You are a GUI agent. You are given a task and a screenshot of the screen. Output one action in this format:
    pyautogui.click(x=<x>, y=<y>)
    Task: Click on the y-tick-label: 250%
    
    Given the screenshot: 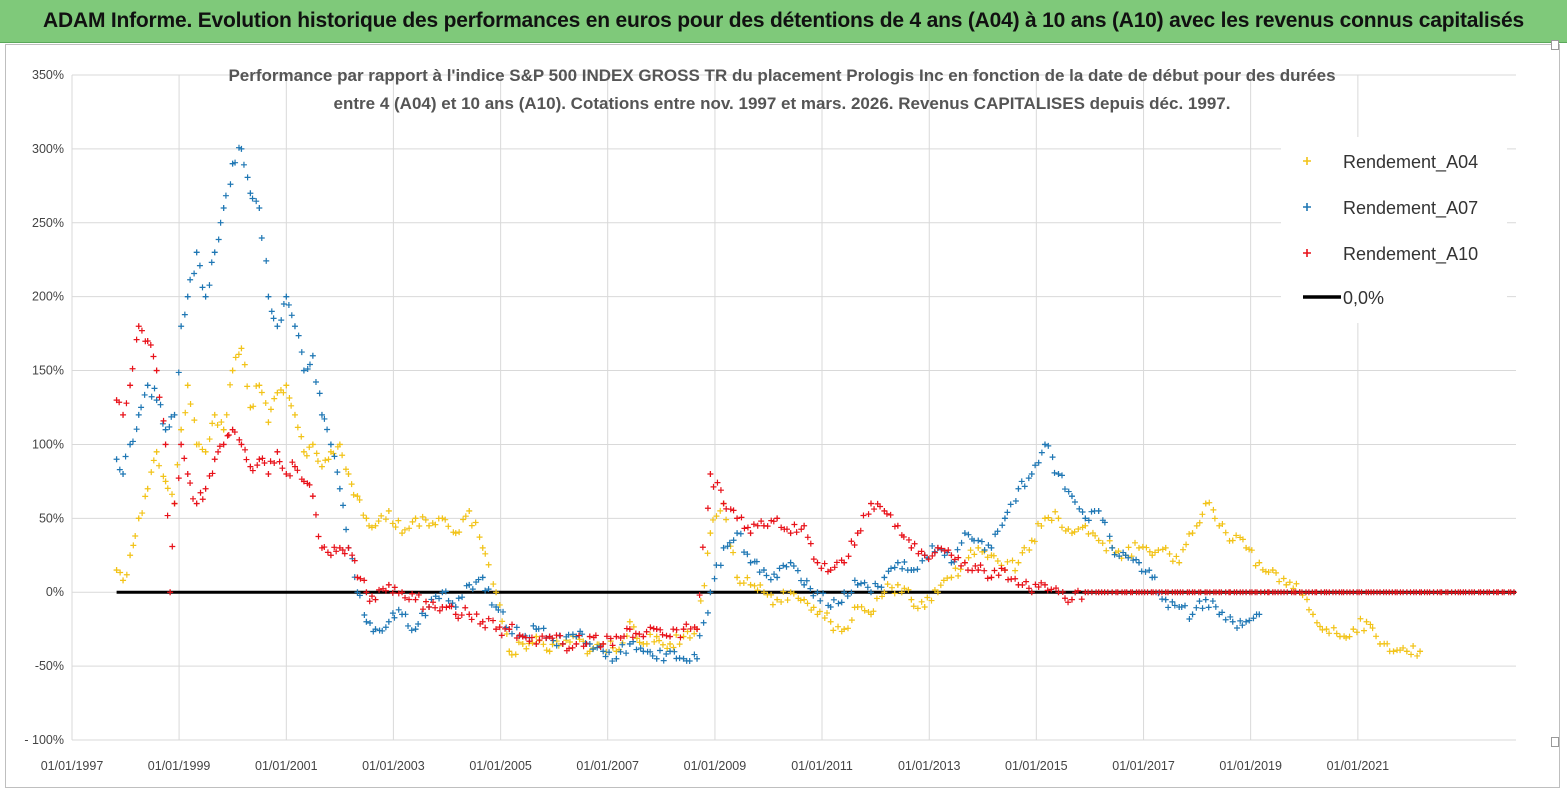 What is the action you would take?
    pyautogui.click(x=48, y=223)
    